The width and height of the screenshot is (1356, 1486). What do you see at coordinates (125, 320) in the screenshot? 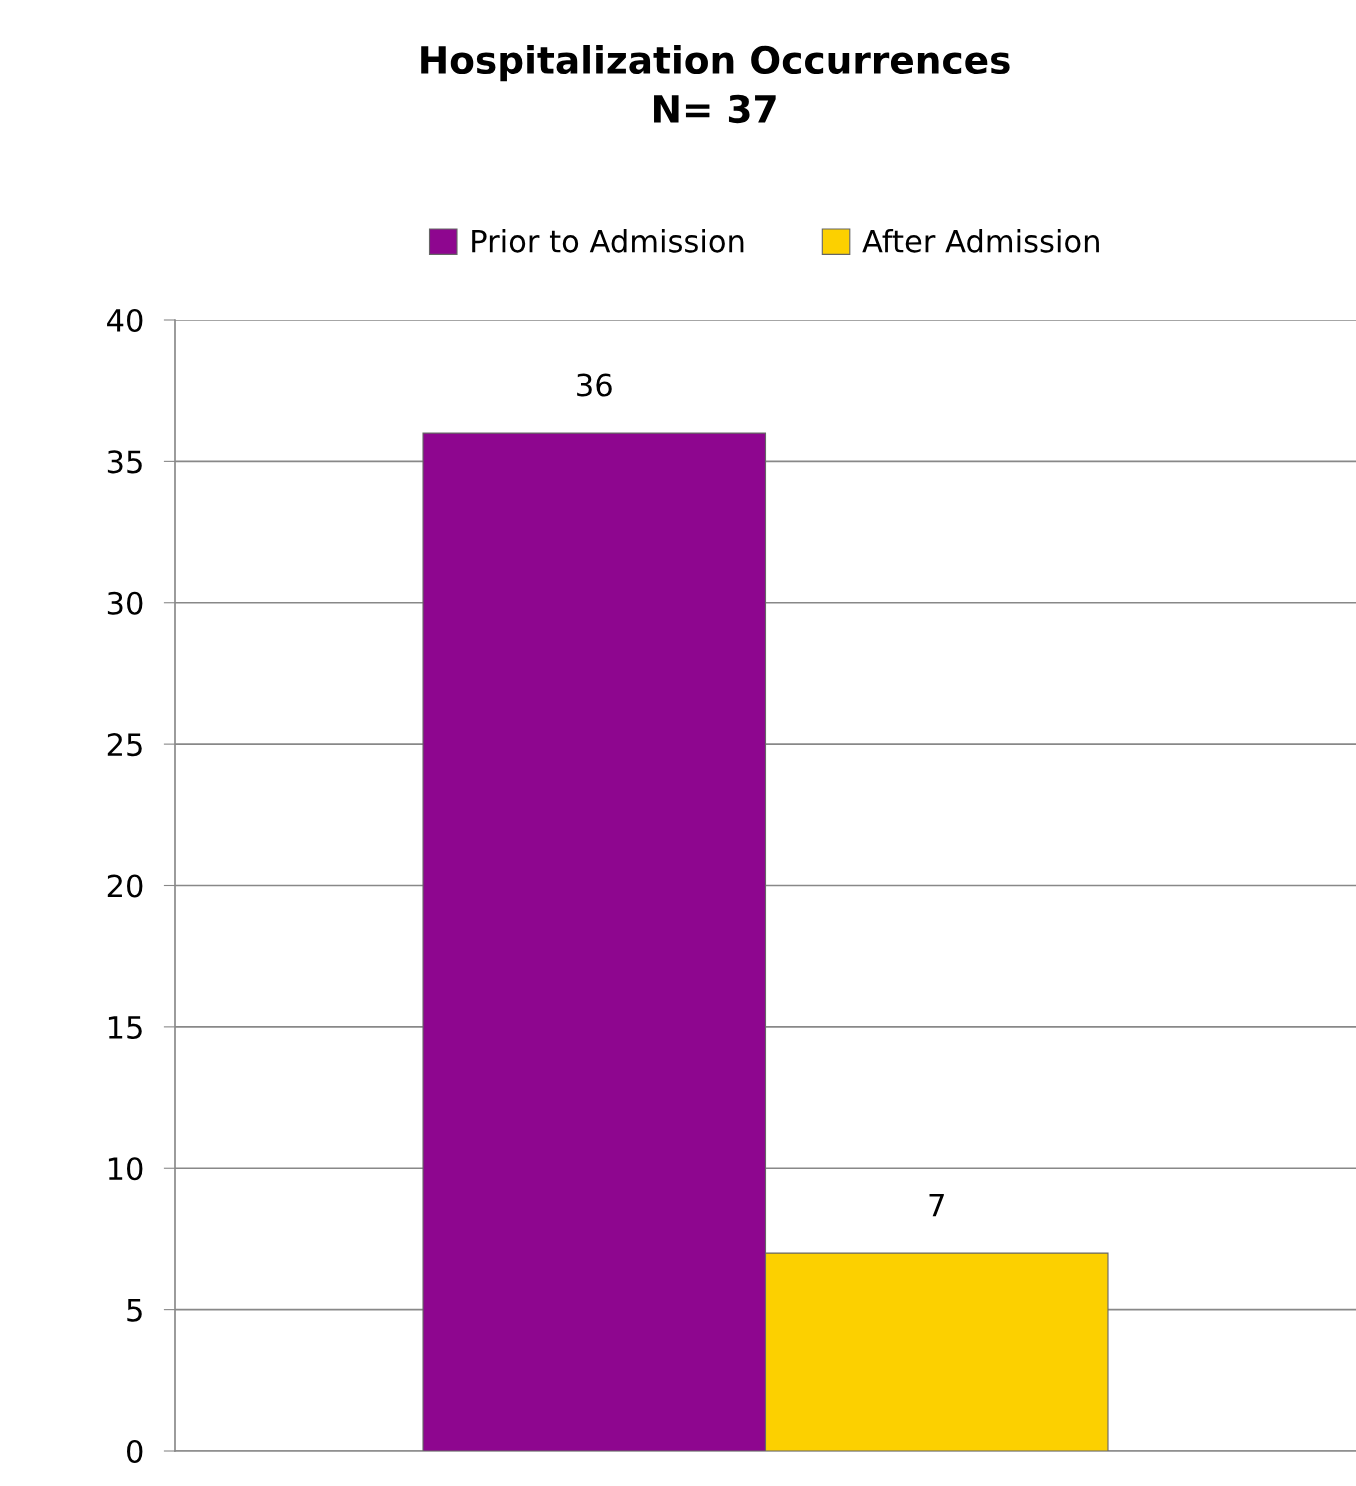
I see `y-tick-label: 40` at bounding box center [125, 320].